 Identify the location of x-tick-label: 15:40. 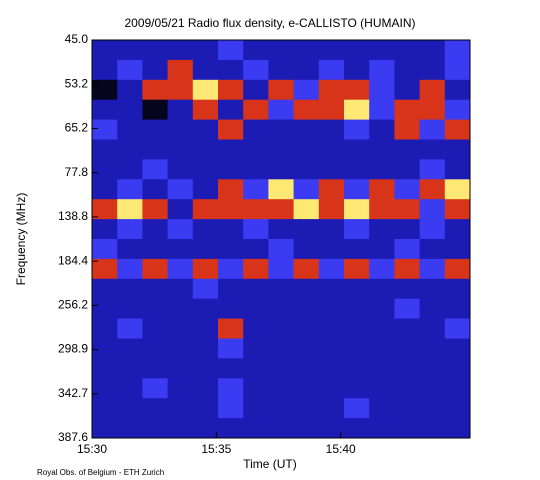
(341, 449).